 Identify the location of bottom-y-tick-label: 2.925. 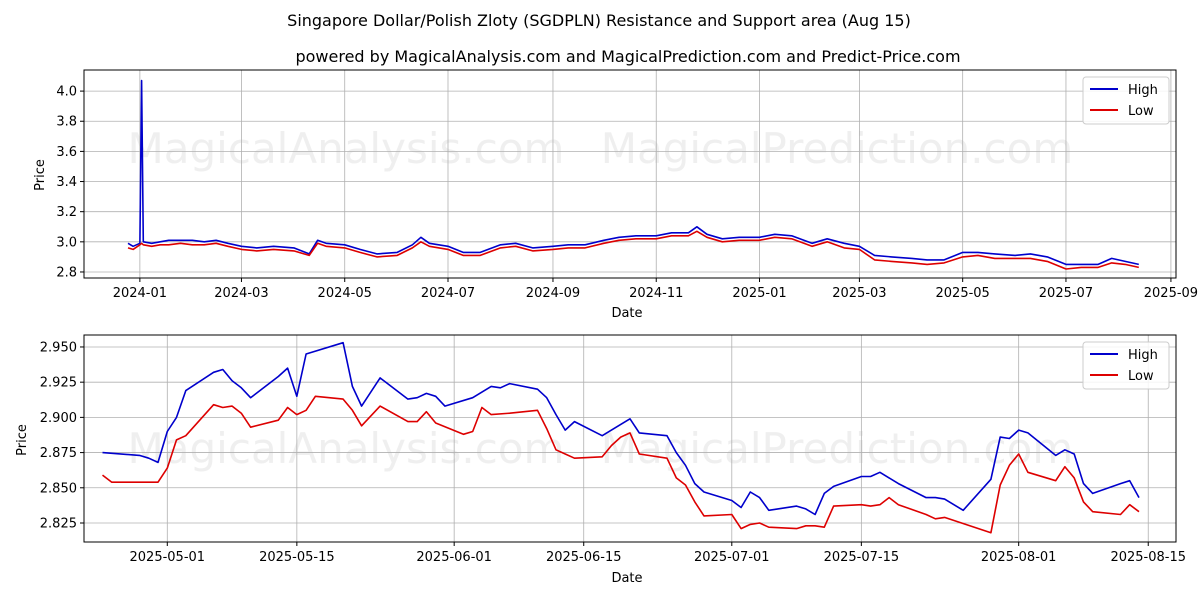
(58, 383).